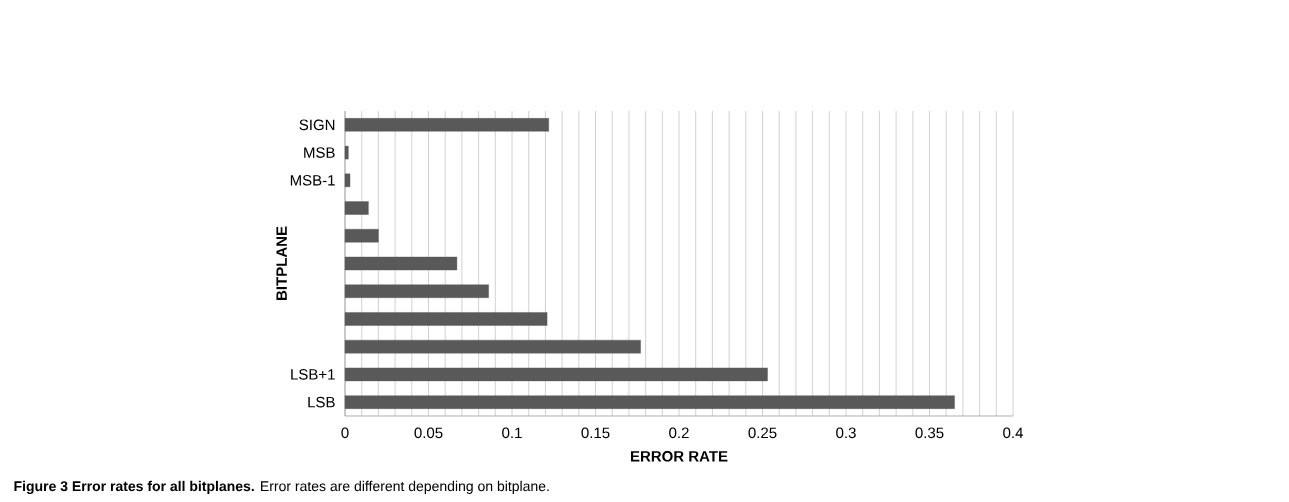 Image resolution: width=1289 pixels, height=502 pixels. What do you see at coordinates (846, 433) in the screenshot?
I see `x-tick-label: 0.3` at bounding box center [846, 433].